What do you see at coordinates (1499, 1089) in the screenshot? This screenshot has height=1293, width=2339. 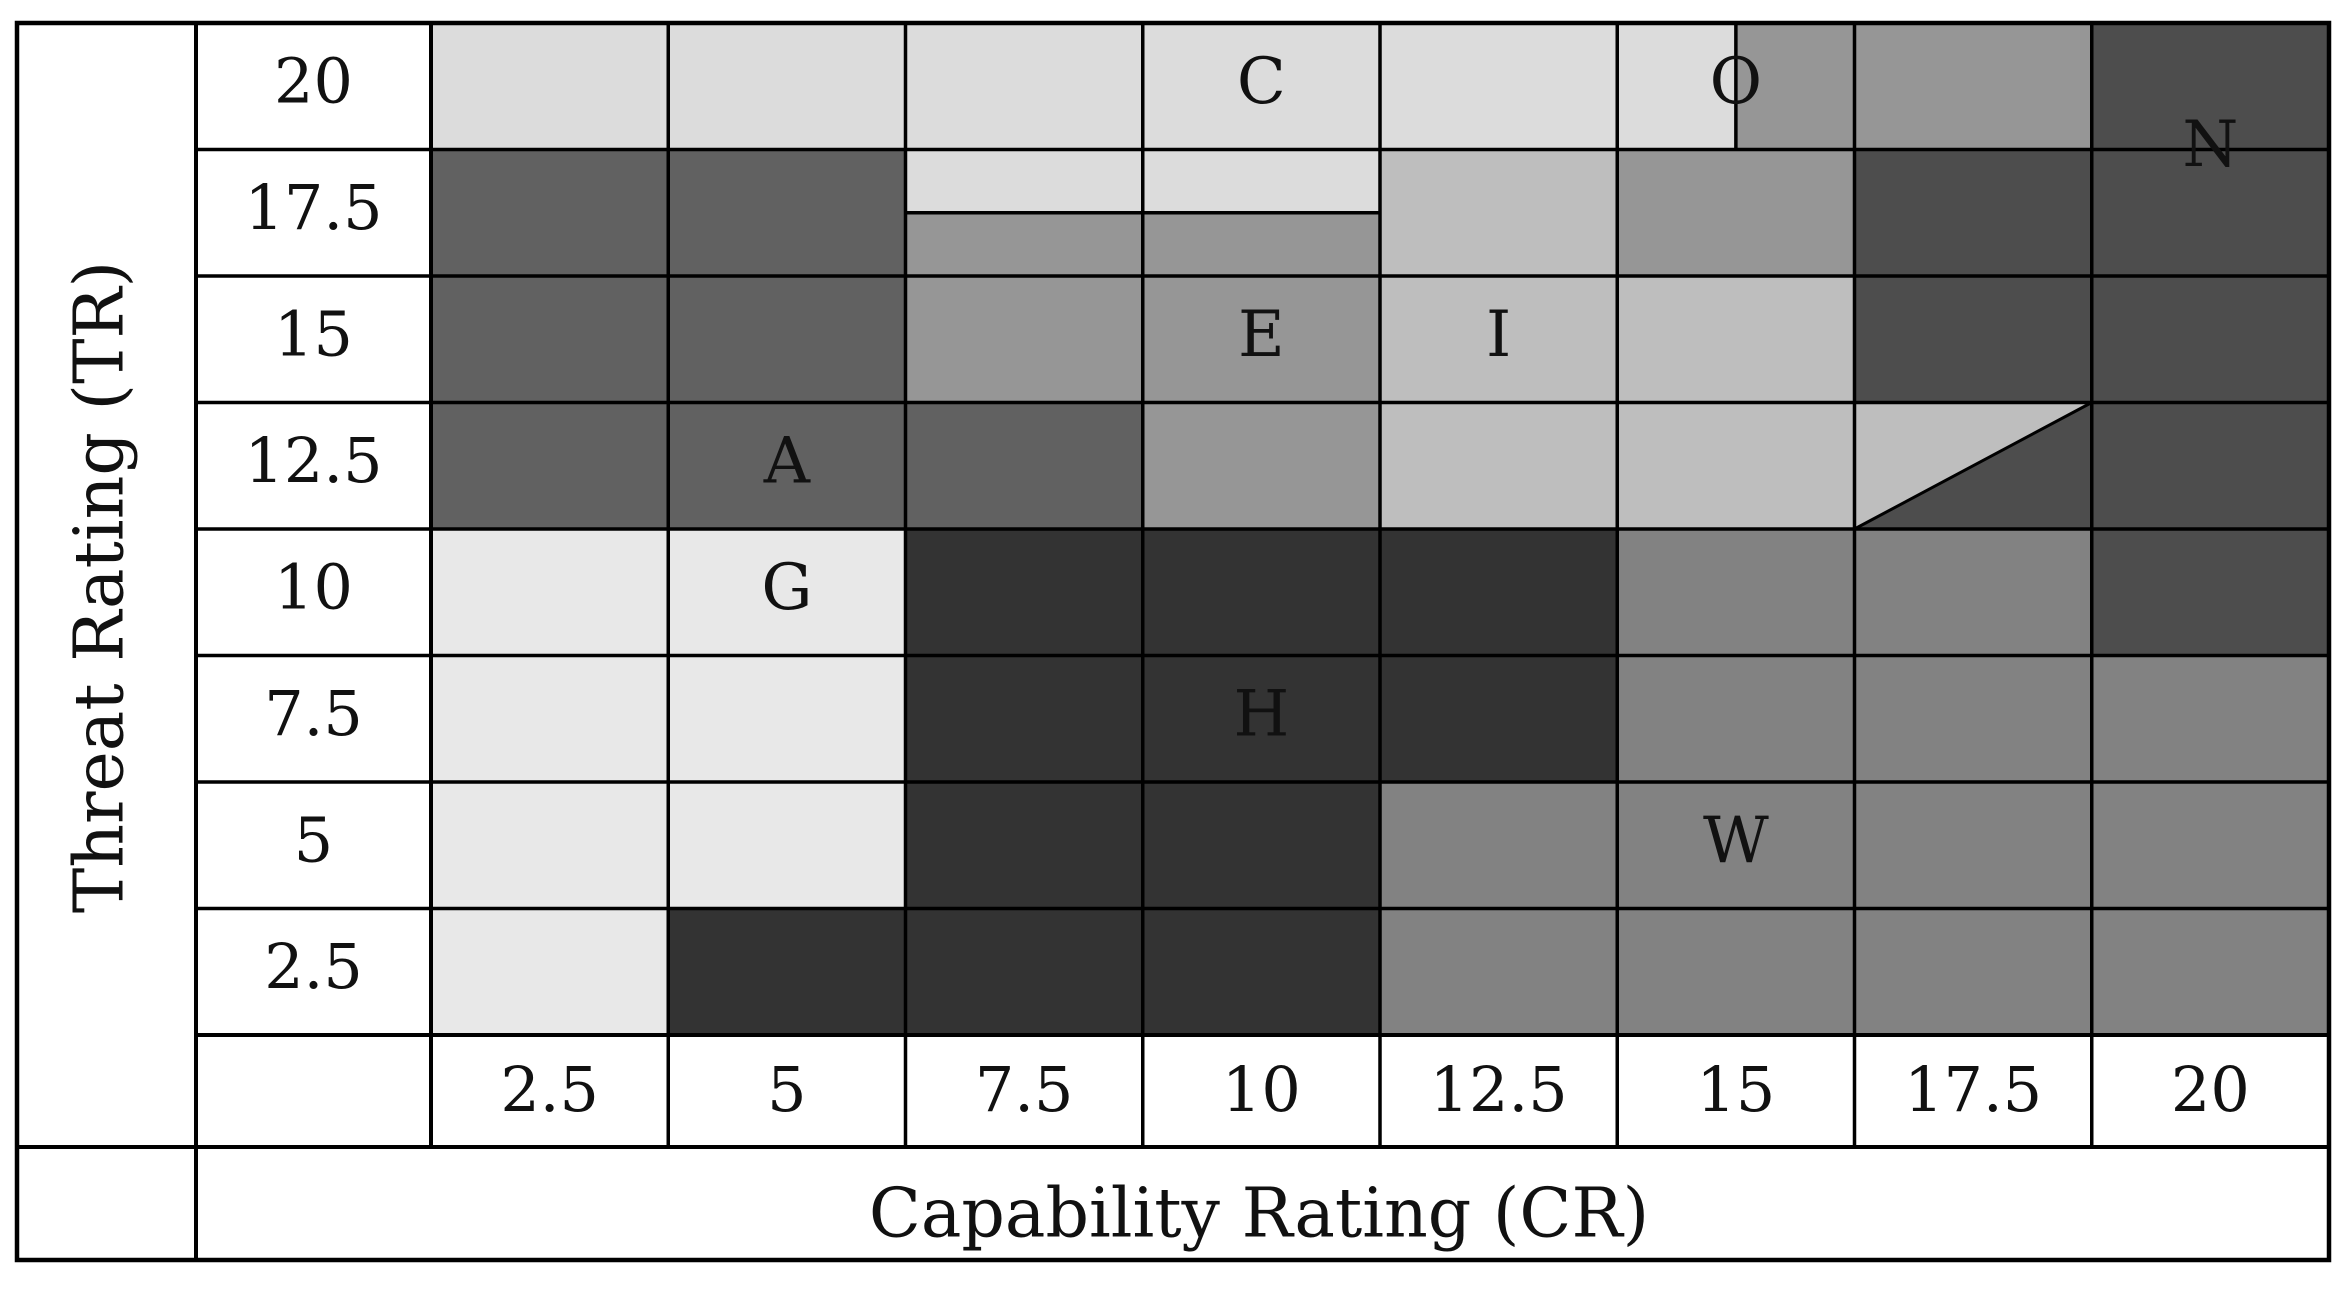 I see `x-tick-label: 12.5` at bounding box center [1499, 1089].